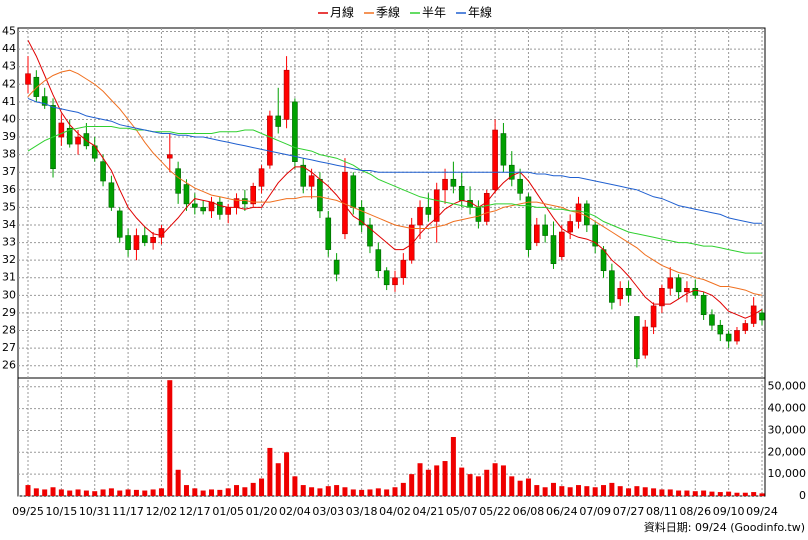 The image size is (808, 540). Describe the element at coordinates (629, 511) in the screenshot. I see `x-tick-label: 07/27` at that location.